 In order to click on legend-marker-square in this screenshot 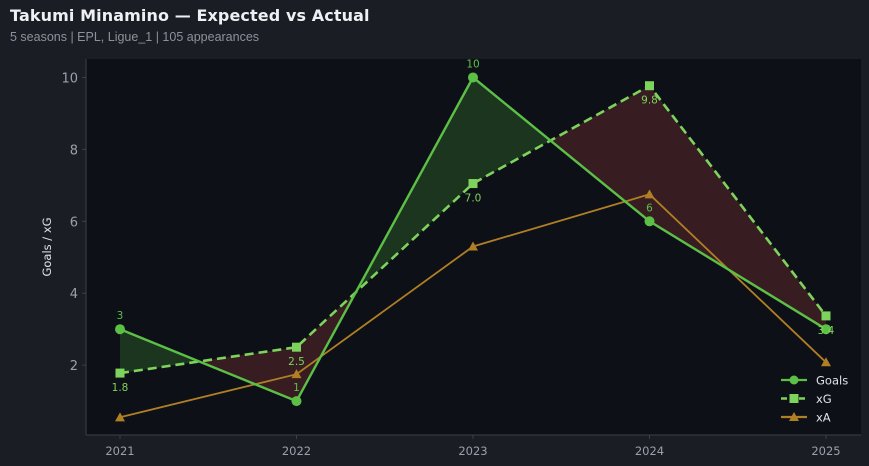, I will do `click(794, 398)`.